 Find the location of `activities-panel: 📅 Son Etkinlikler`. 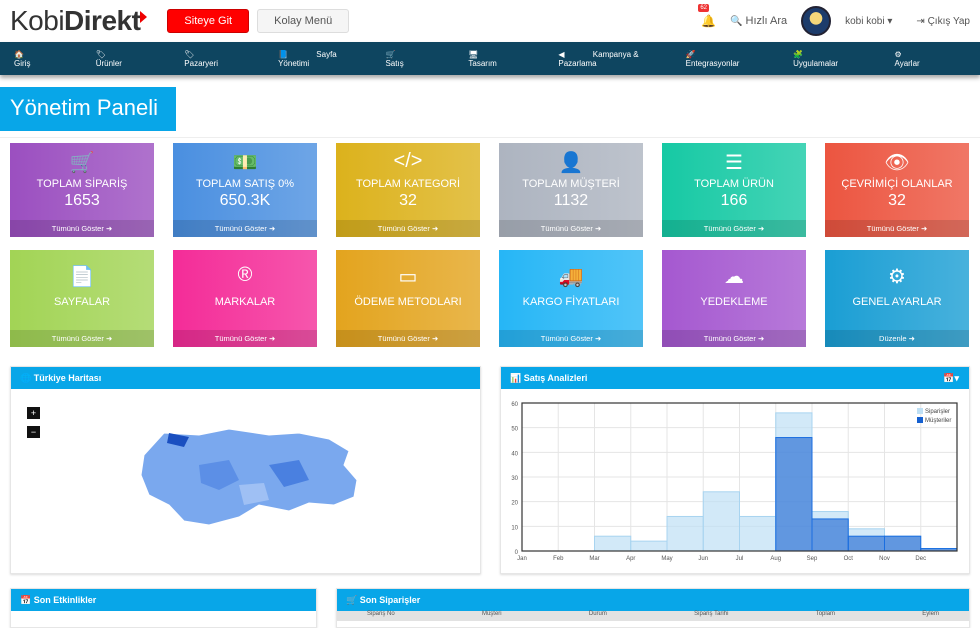

activities-panel: 📅 Son Etkinlikler is located at coordinates (163, 608).